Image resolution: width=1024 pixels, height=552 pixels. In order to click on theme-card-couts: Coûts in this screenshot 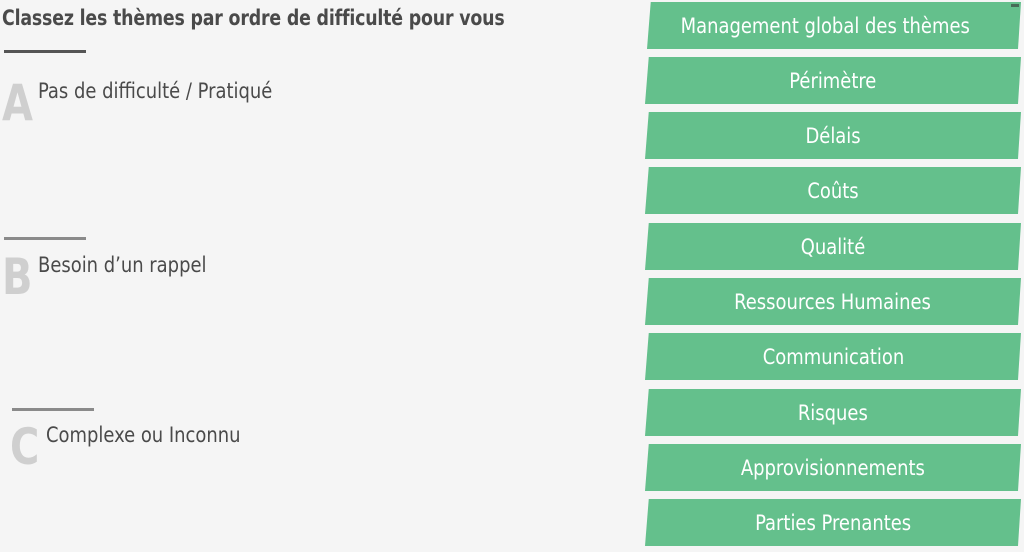, I will do `click(833, 190)`.